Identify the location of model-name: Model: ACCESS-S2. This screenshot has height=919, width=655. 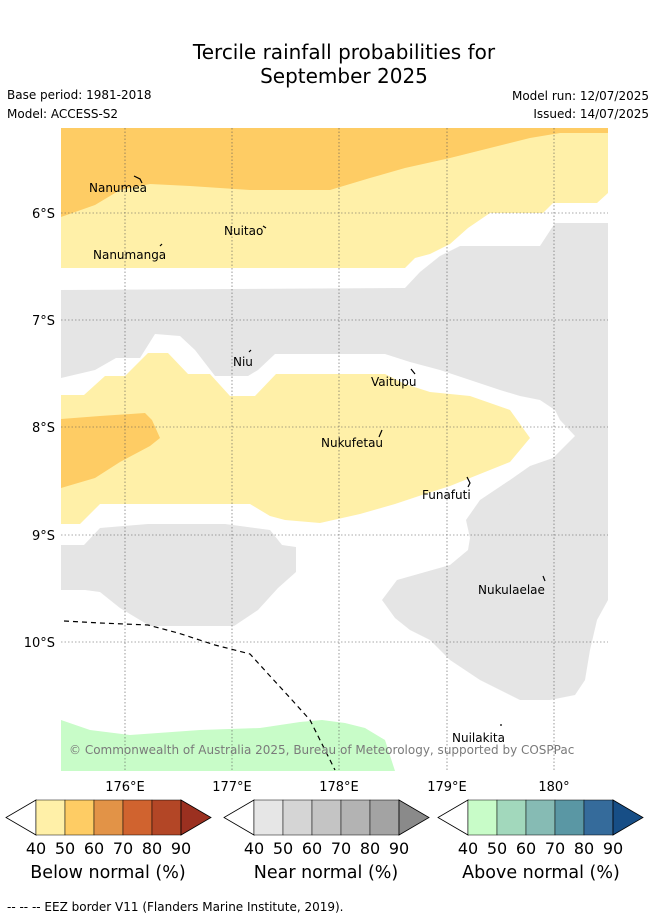
(63, 114).